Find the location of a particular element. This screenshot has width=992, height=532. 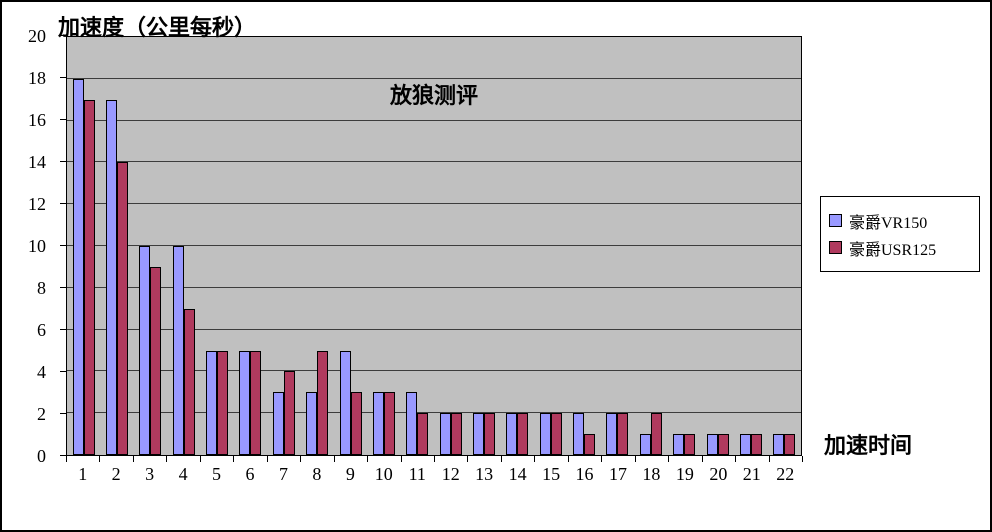

y-tick-label: 18 is located at coordinates (37, 78).